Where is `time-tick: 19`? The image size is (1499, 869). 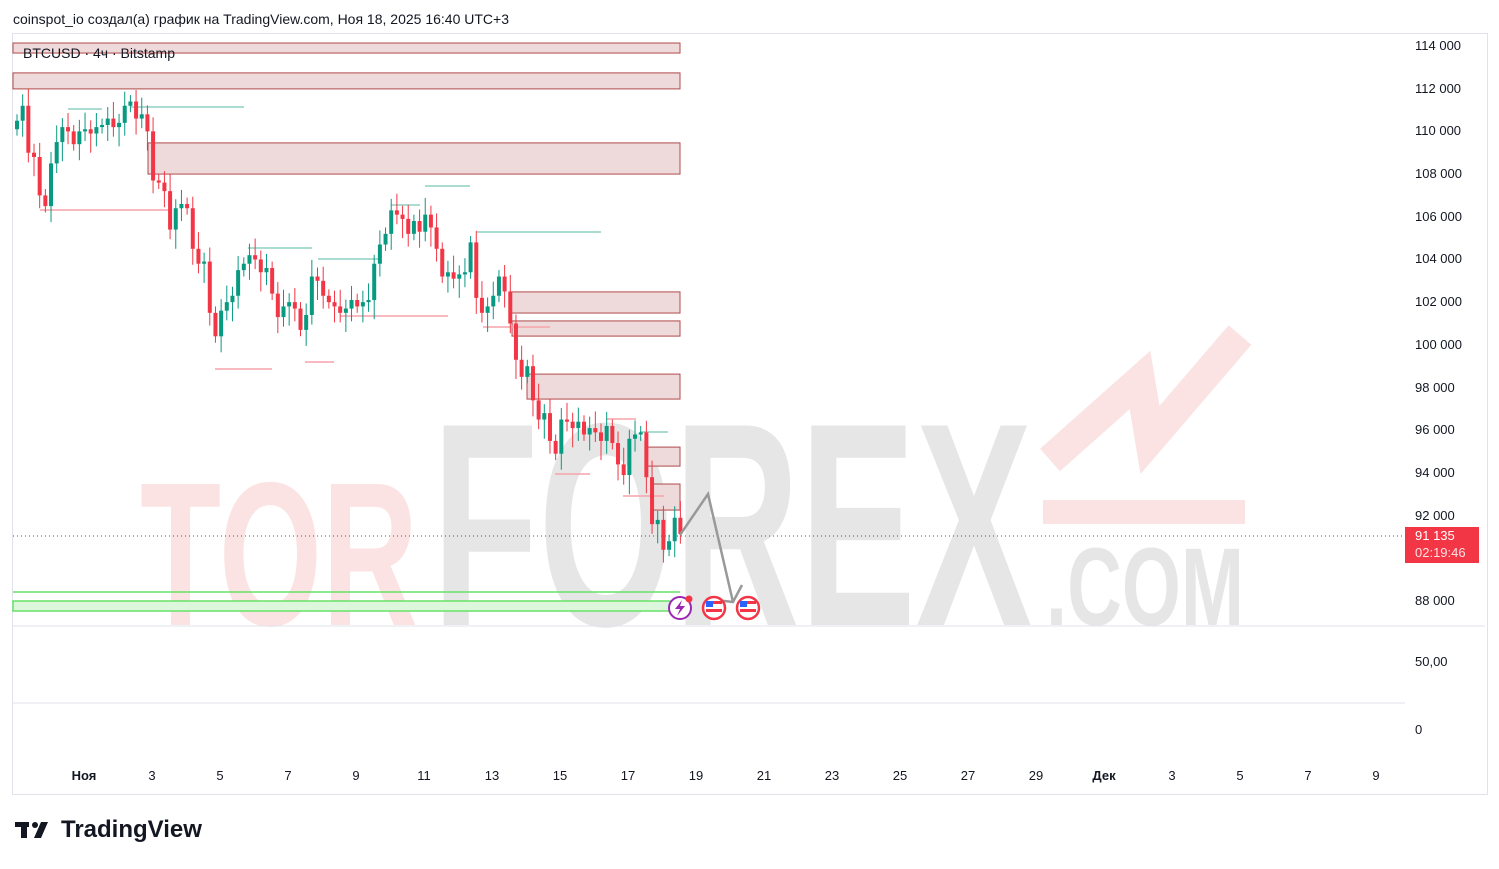 time-tick: 19 is located at coordinates (696, 775).